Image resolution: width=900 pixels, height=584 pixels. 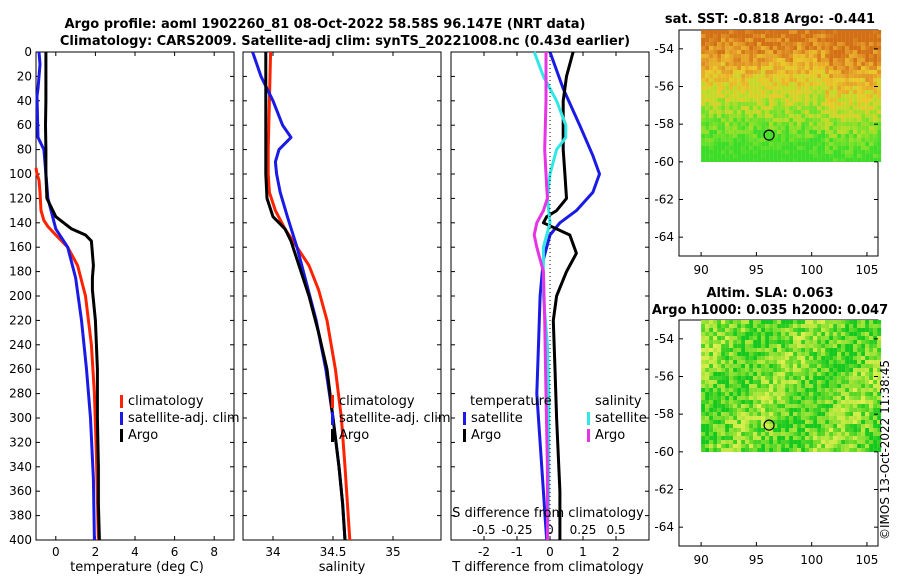 I want to click on x-tick-label: 2, so click(x=96, y=552).